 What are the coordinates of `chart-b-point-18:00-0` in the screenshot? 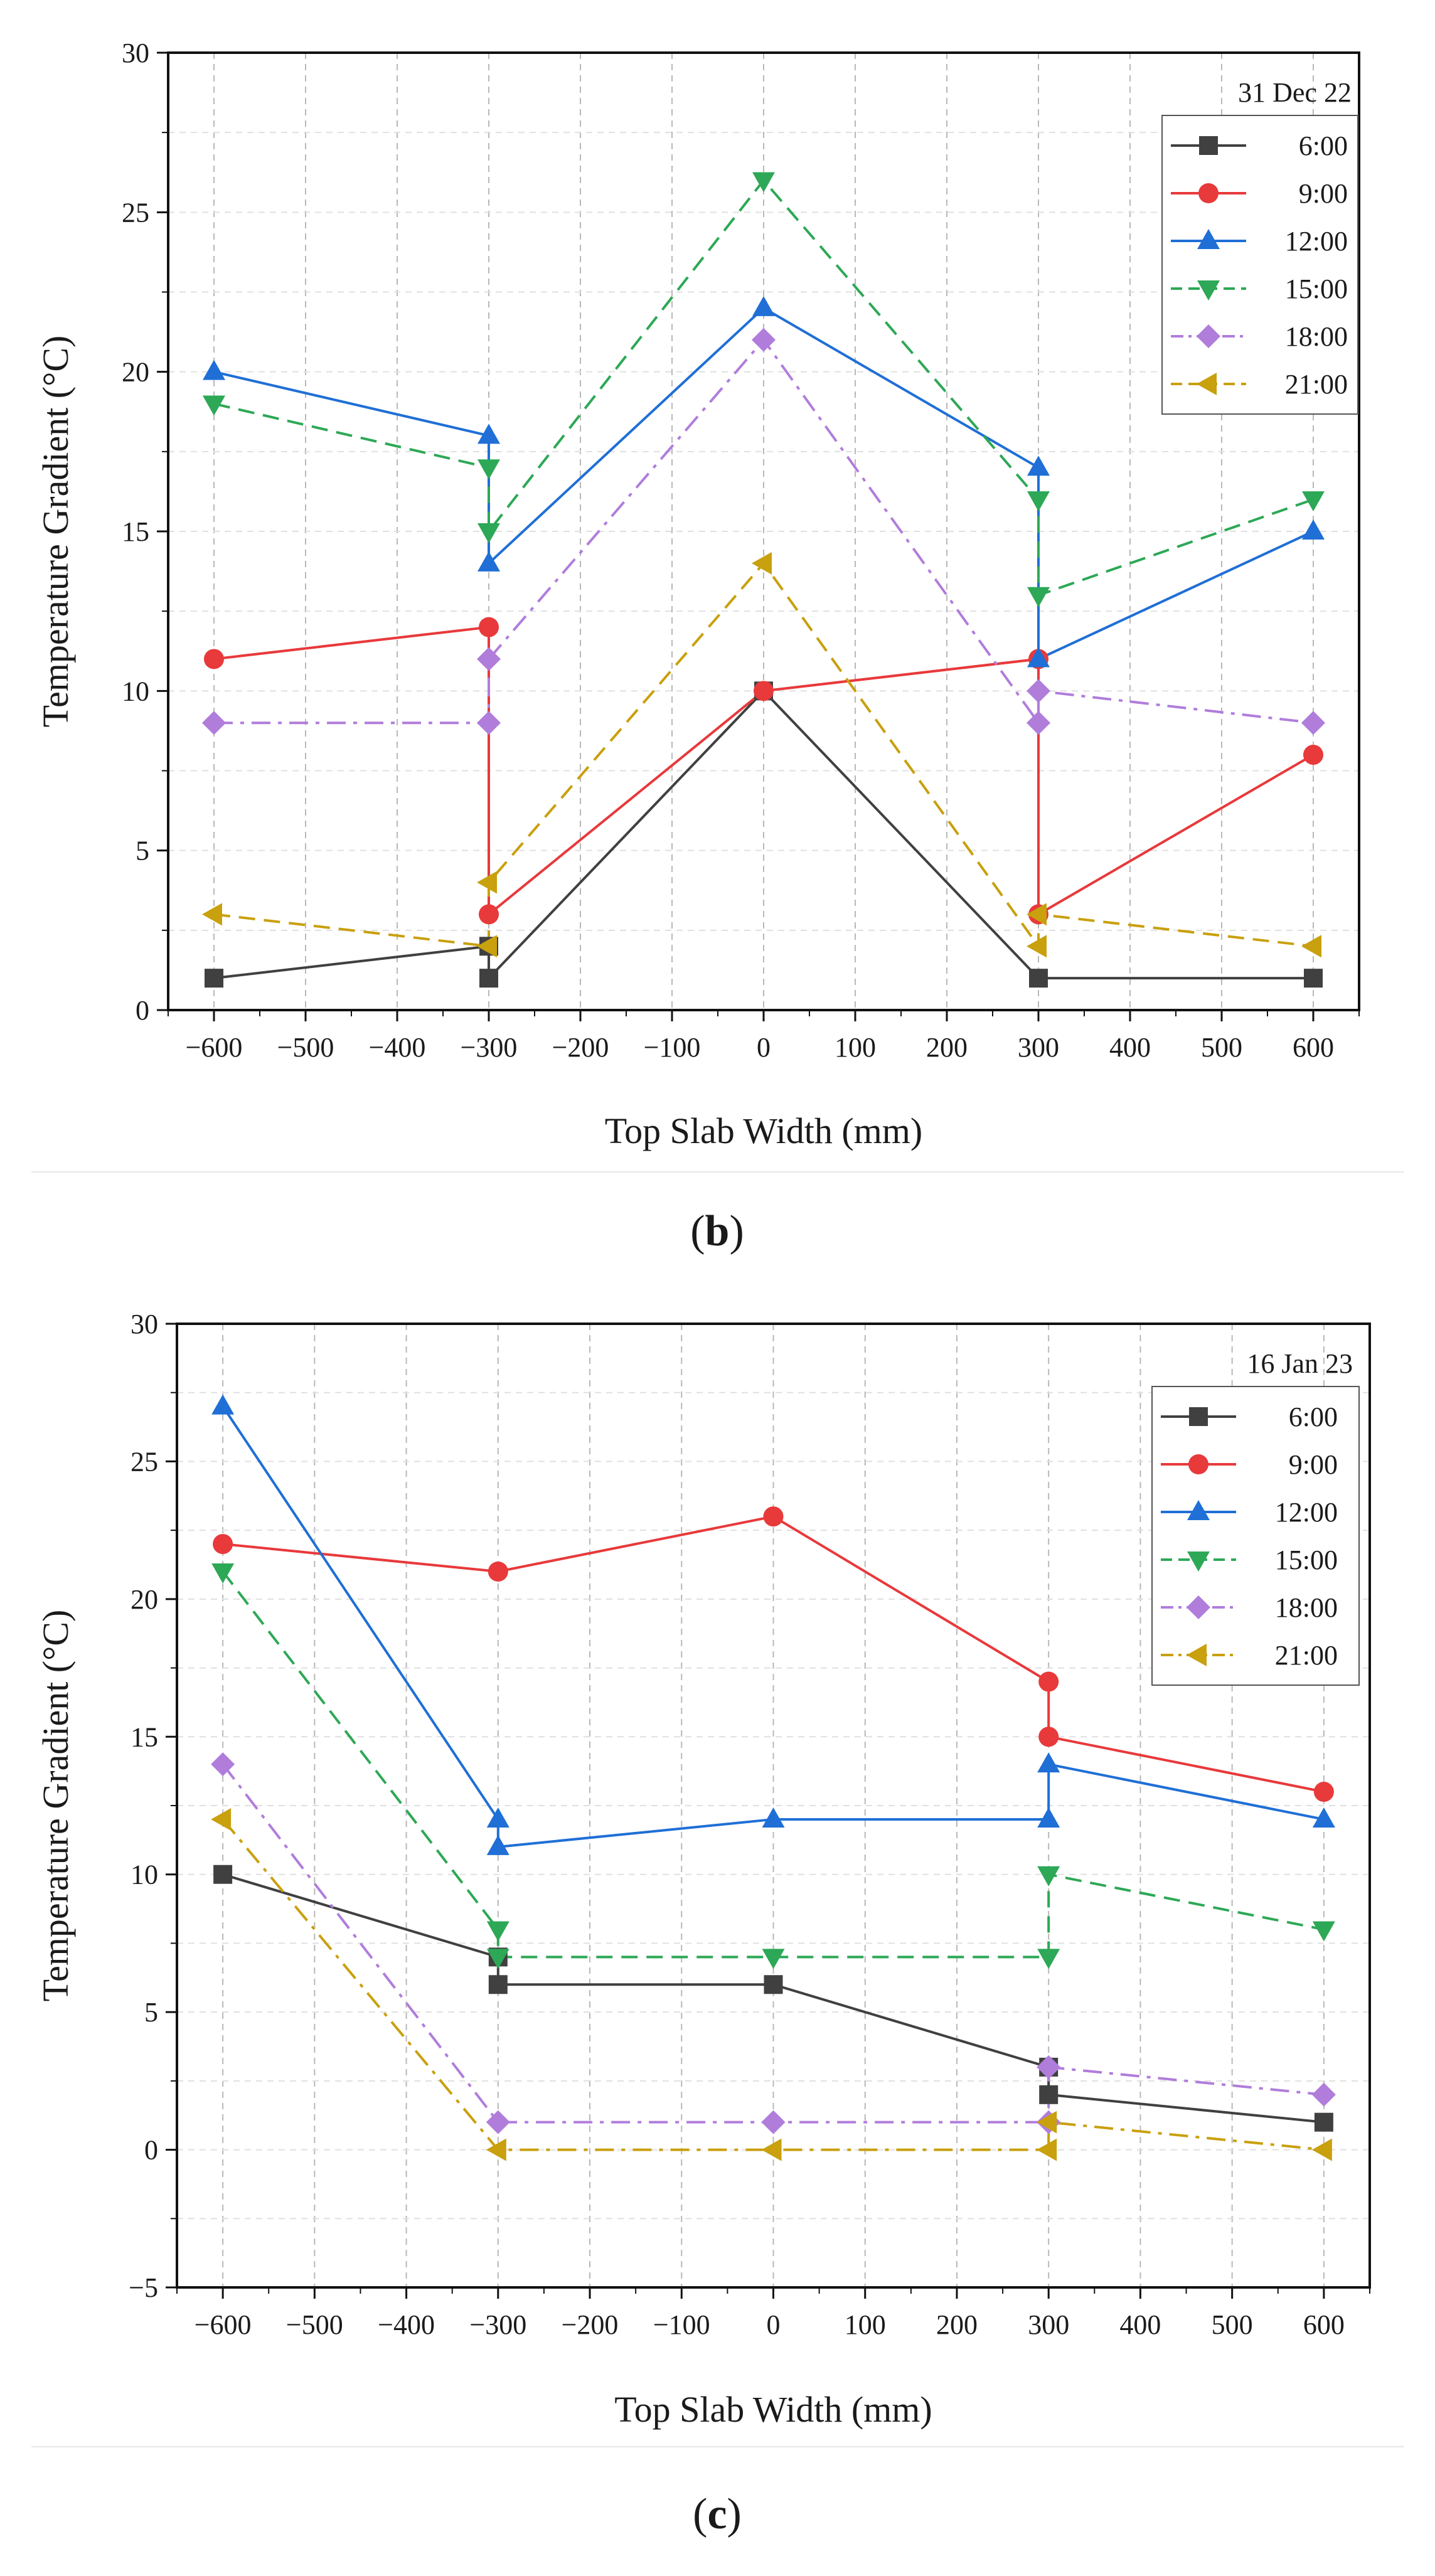 It's located at (214, 723).